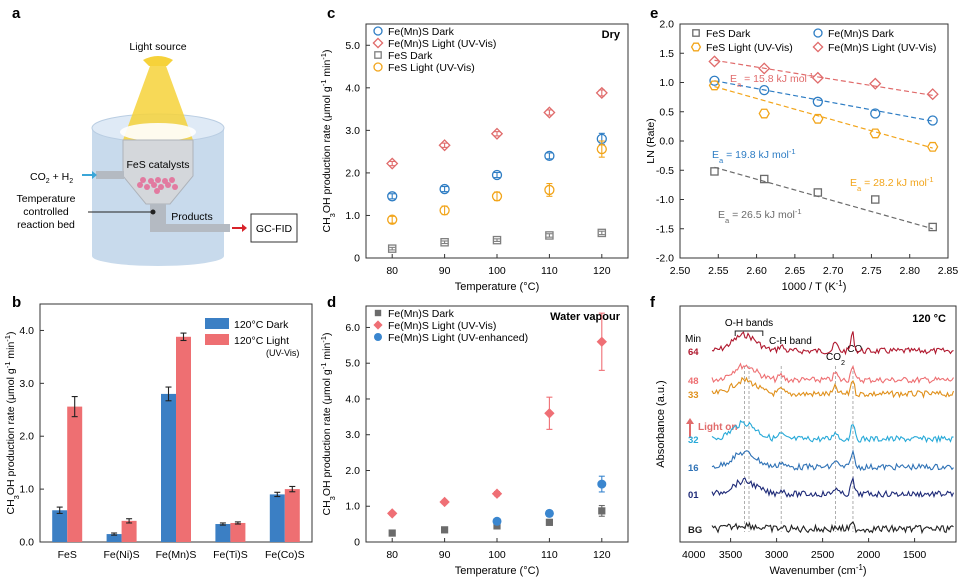  I want to click on light-bulb-icon, so click(158, 61).